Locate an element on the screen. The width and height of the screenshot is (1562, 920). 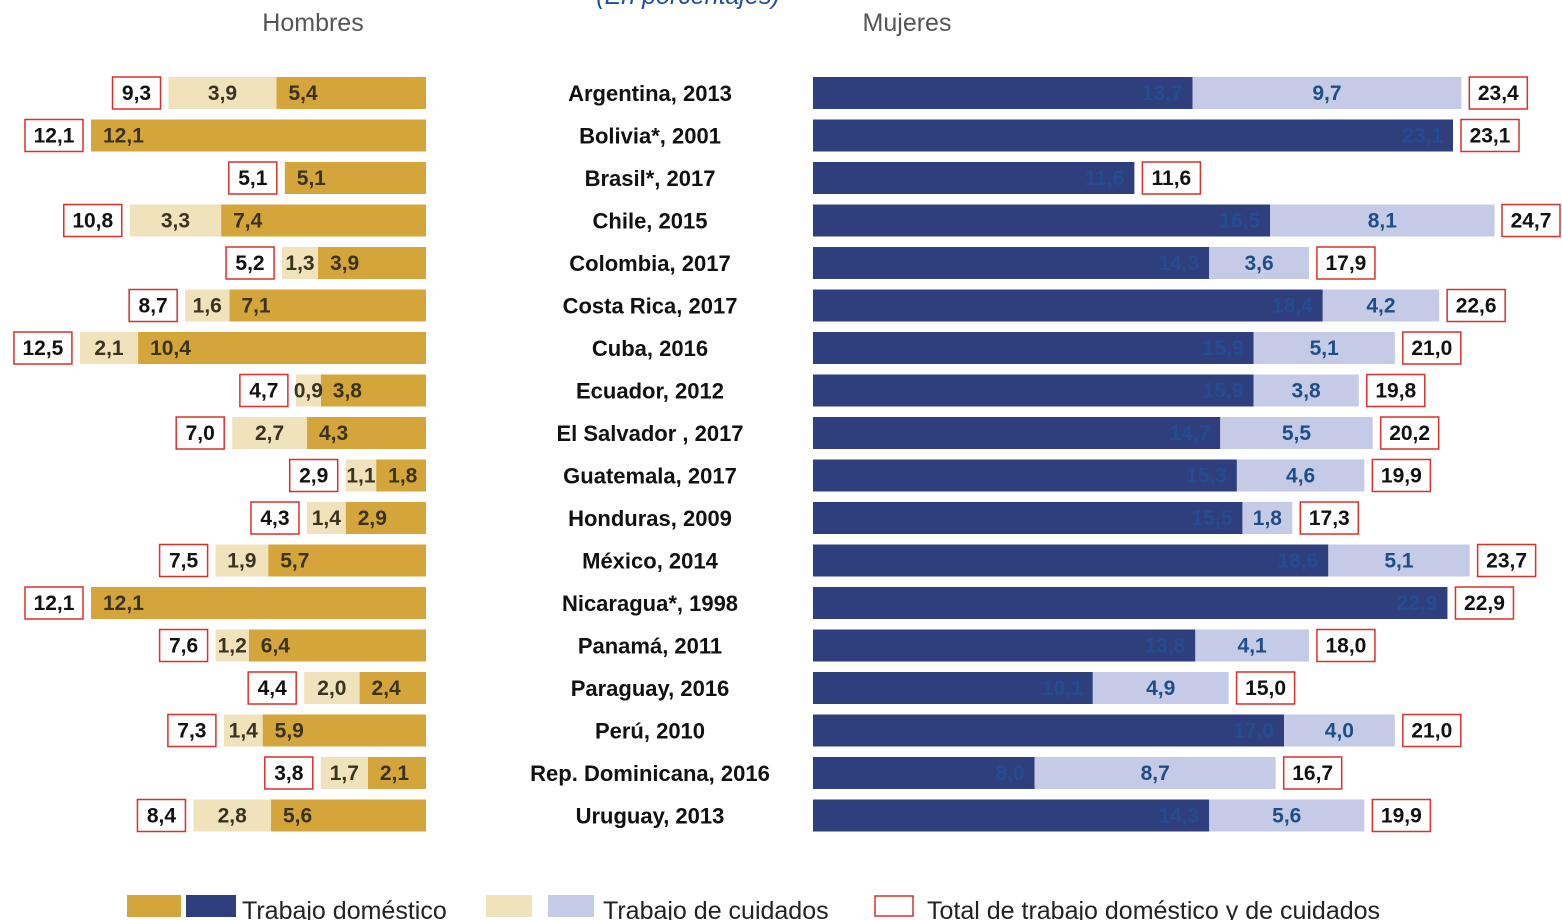
row: Bolivia*, 2001 12,1 12,1 23,1 23,1 is located at coordinates (772, 135).